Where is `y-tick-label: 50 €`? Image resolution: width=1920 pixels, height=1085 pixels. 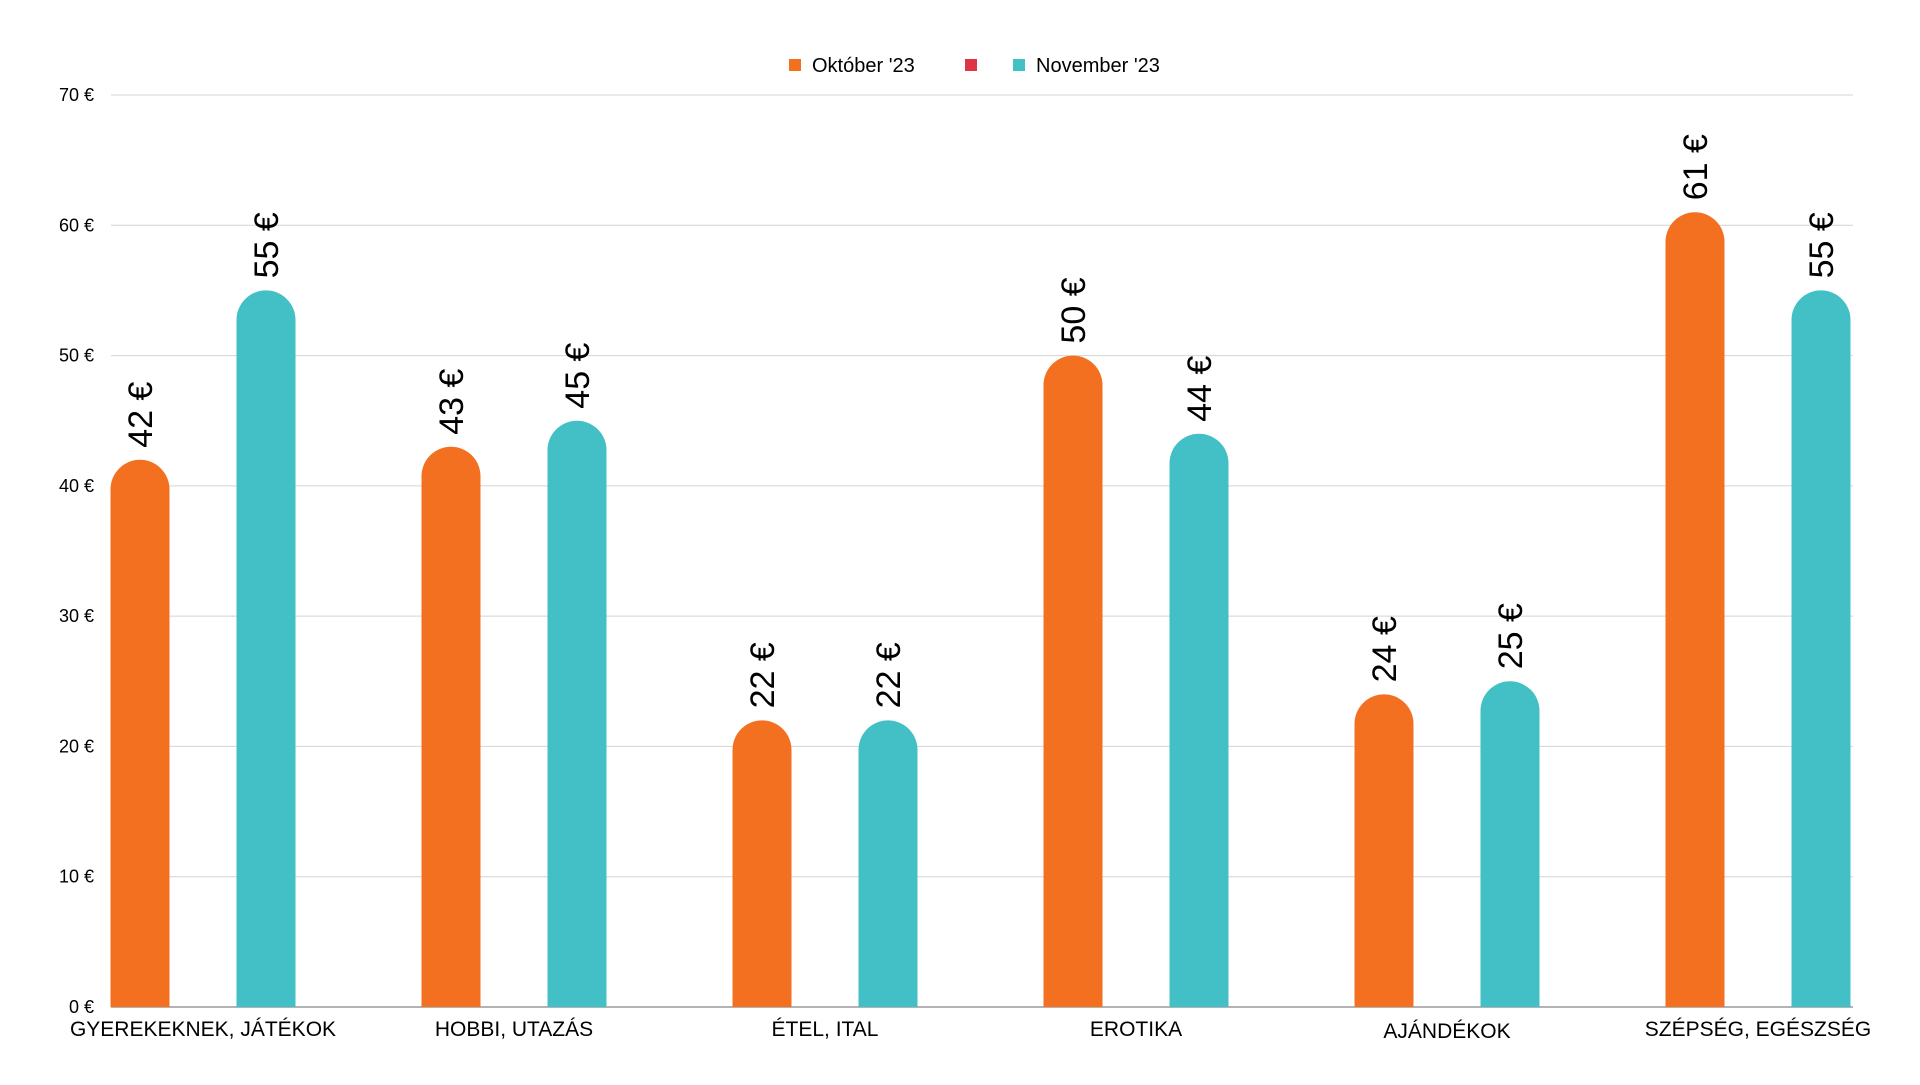
y-tick-label: 50 € is located at coordinates (76, 356).